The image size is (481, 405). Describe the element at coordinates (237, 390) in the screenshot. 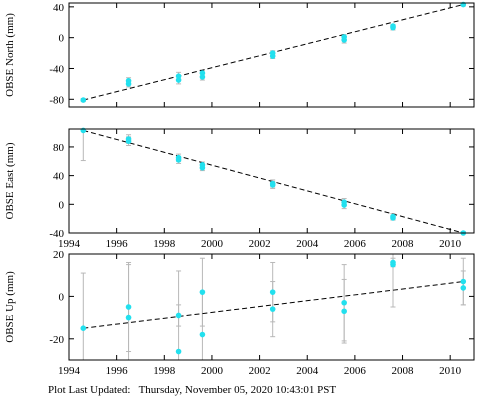

I see `footer-timestamp: Thursday, November 05, 2020 10:43:01 PST` at that location.